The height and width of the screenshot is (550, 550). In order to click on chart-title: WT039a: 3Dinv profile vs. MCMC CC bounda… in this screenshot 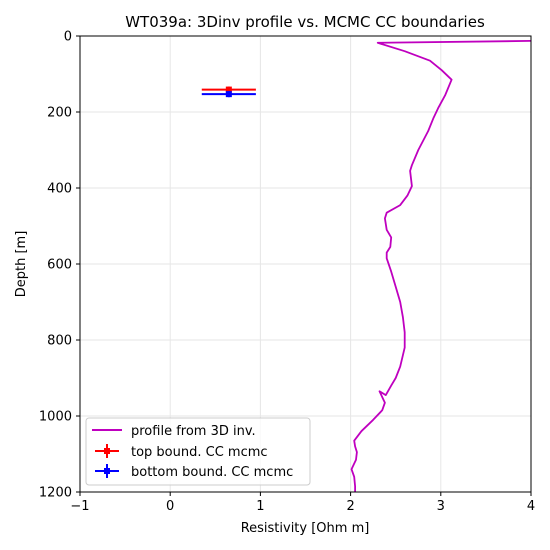, I will do `click(305, 22)`.